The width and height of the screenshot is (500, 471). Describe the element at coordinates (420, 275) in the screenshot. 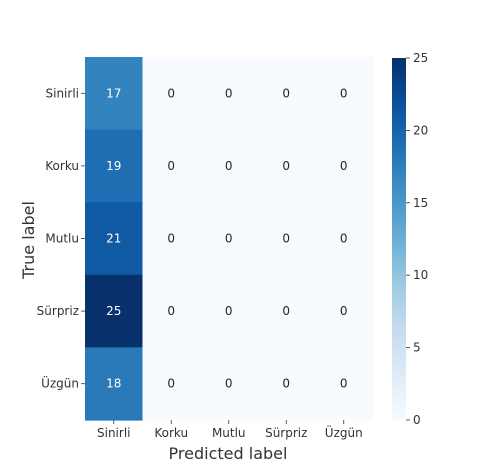

I see `colorbar-tick-label: 10` at that location.